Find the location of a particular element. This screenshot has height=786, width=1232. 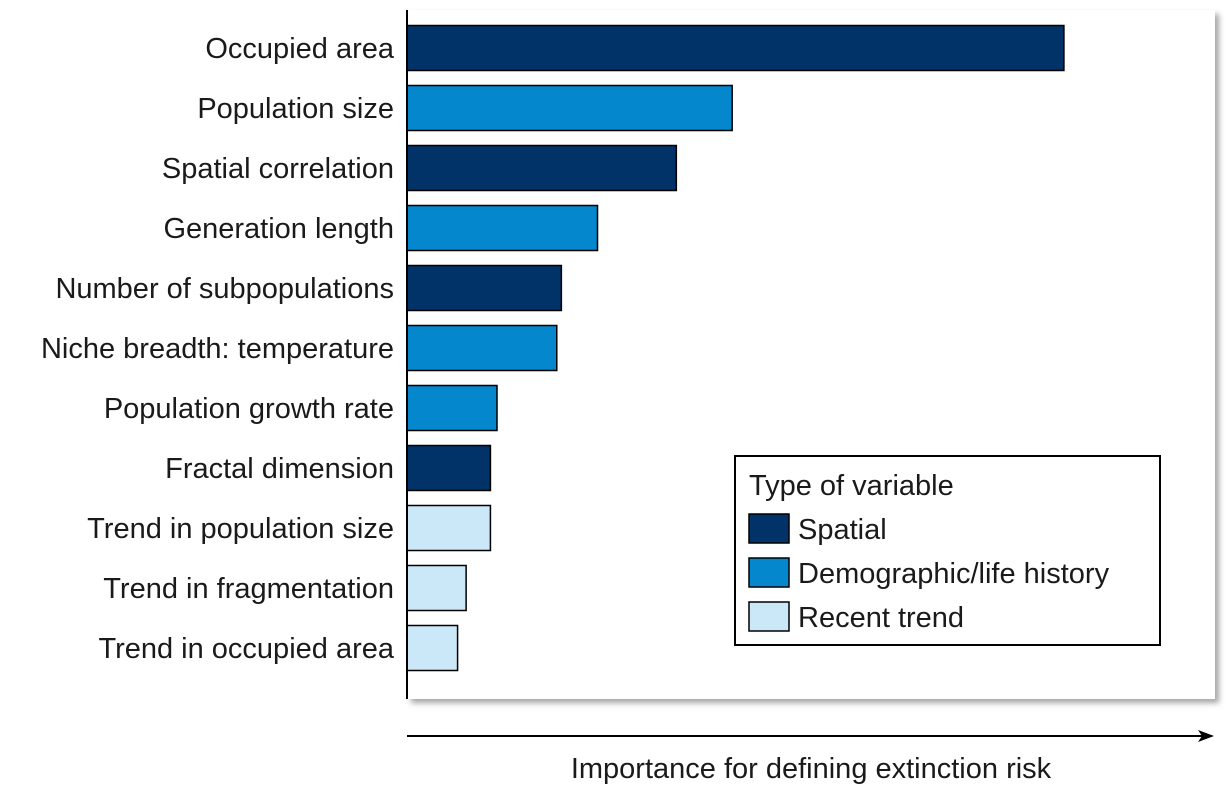

bar-trend-in-occupied-area is located at coordinates (432, 648).